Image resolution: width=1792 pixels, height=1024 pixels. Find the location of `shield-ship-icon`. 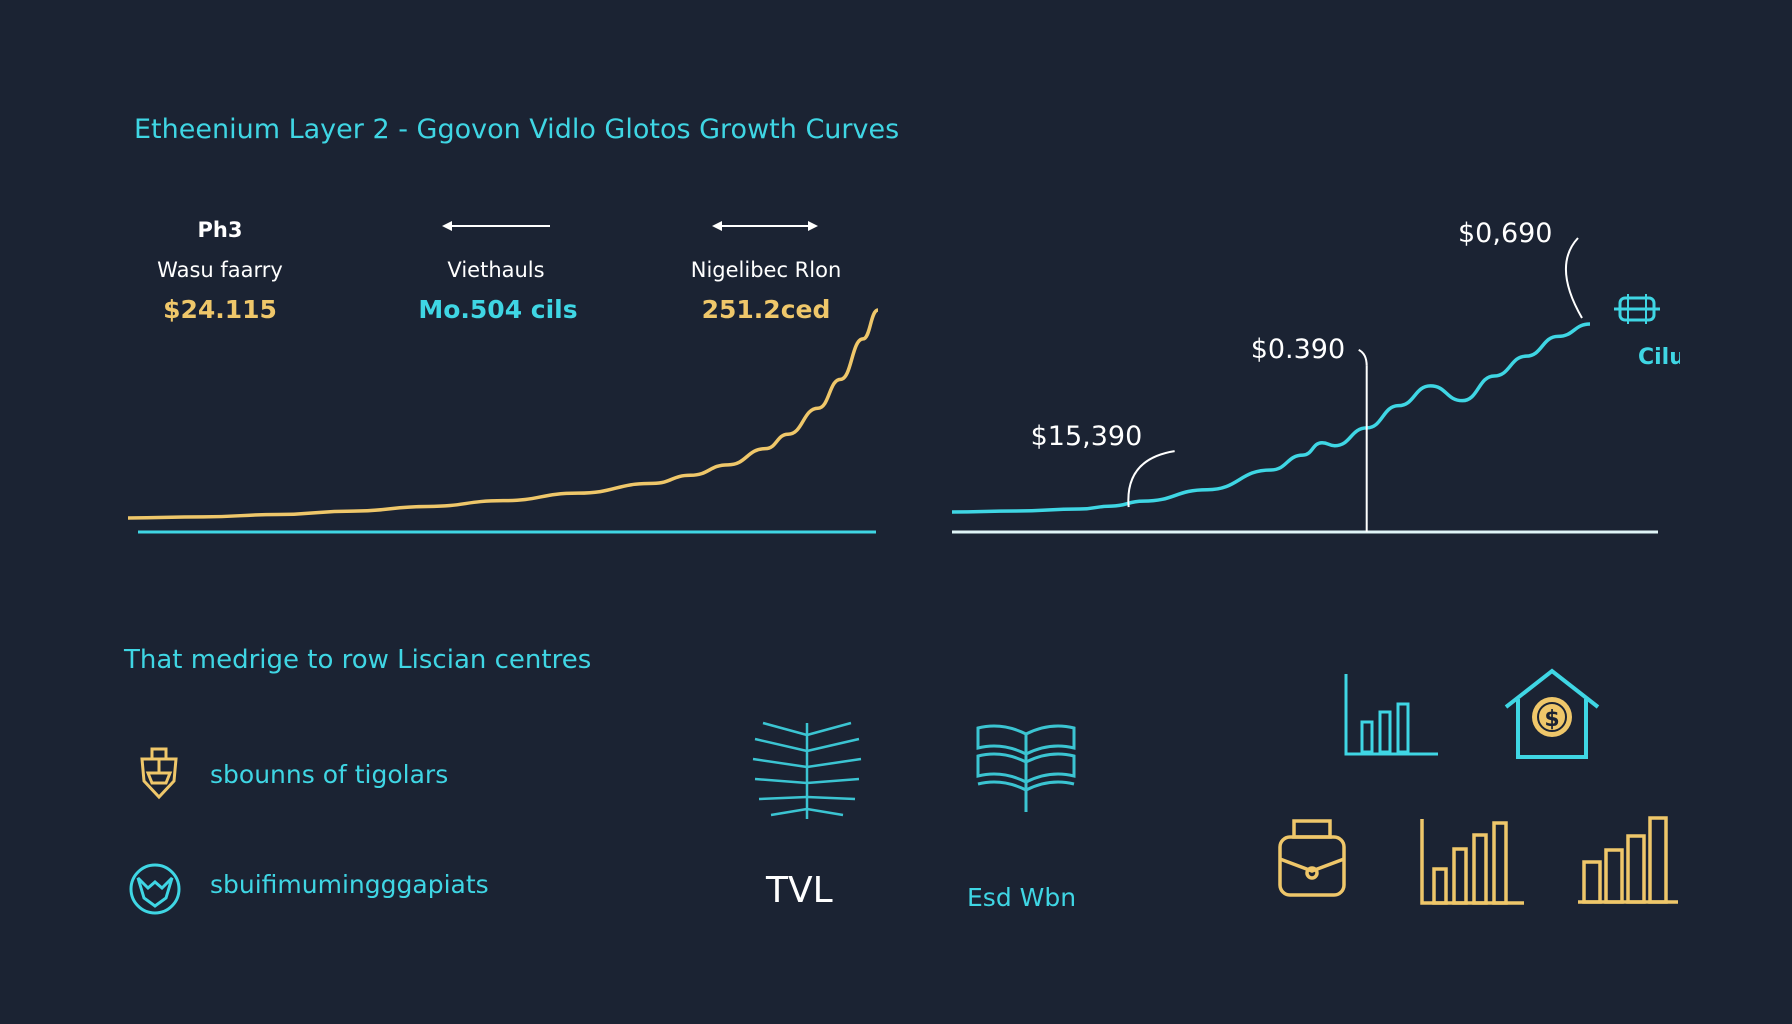

shield-ship-icon is located at coordinates (159, 773).